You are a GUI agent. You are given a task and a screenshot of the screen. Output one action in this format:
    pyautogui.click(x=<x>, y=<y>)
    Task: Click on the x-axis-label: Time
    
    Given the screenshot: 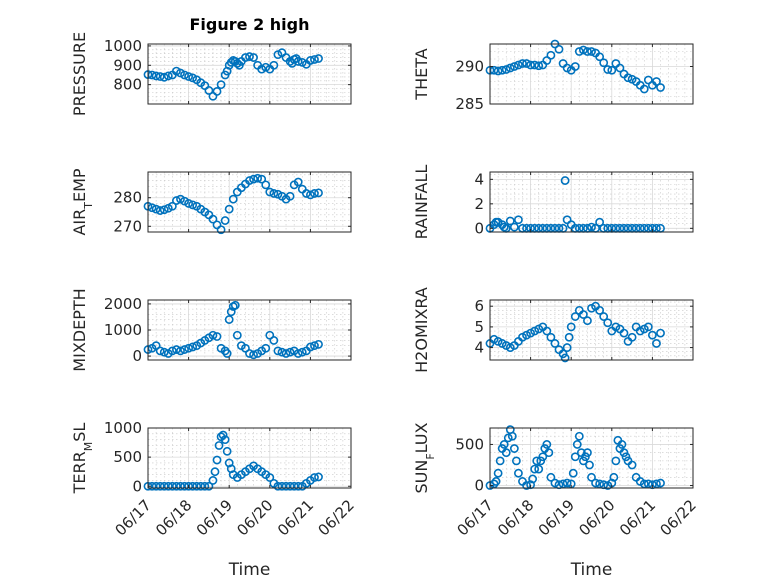 What is the action you would take?
    pyautogui.click(x=591, y=570)
    